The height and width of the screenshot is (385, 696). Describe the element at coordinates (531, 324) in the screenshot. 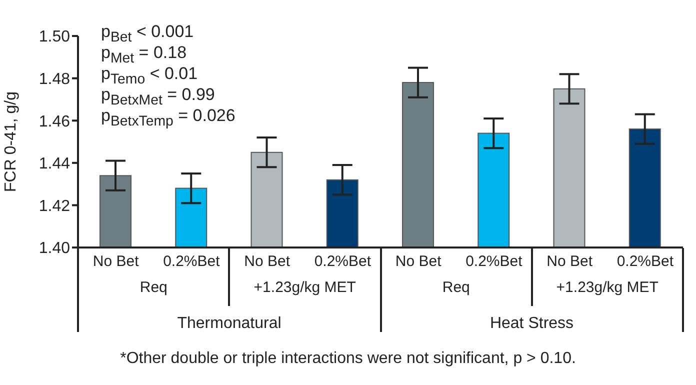

I see `text: Heat Stress` at that location.